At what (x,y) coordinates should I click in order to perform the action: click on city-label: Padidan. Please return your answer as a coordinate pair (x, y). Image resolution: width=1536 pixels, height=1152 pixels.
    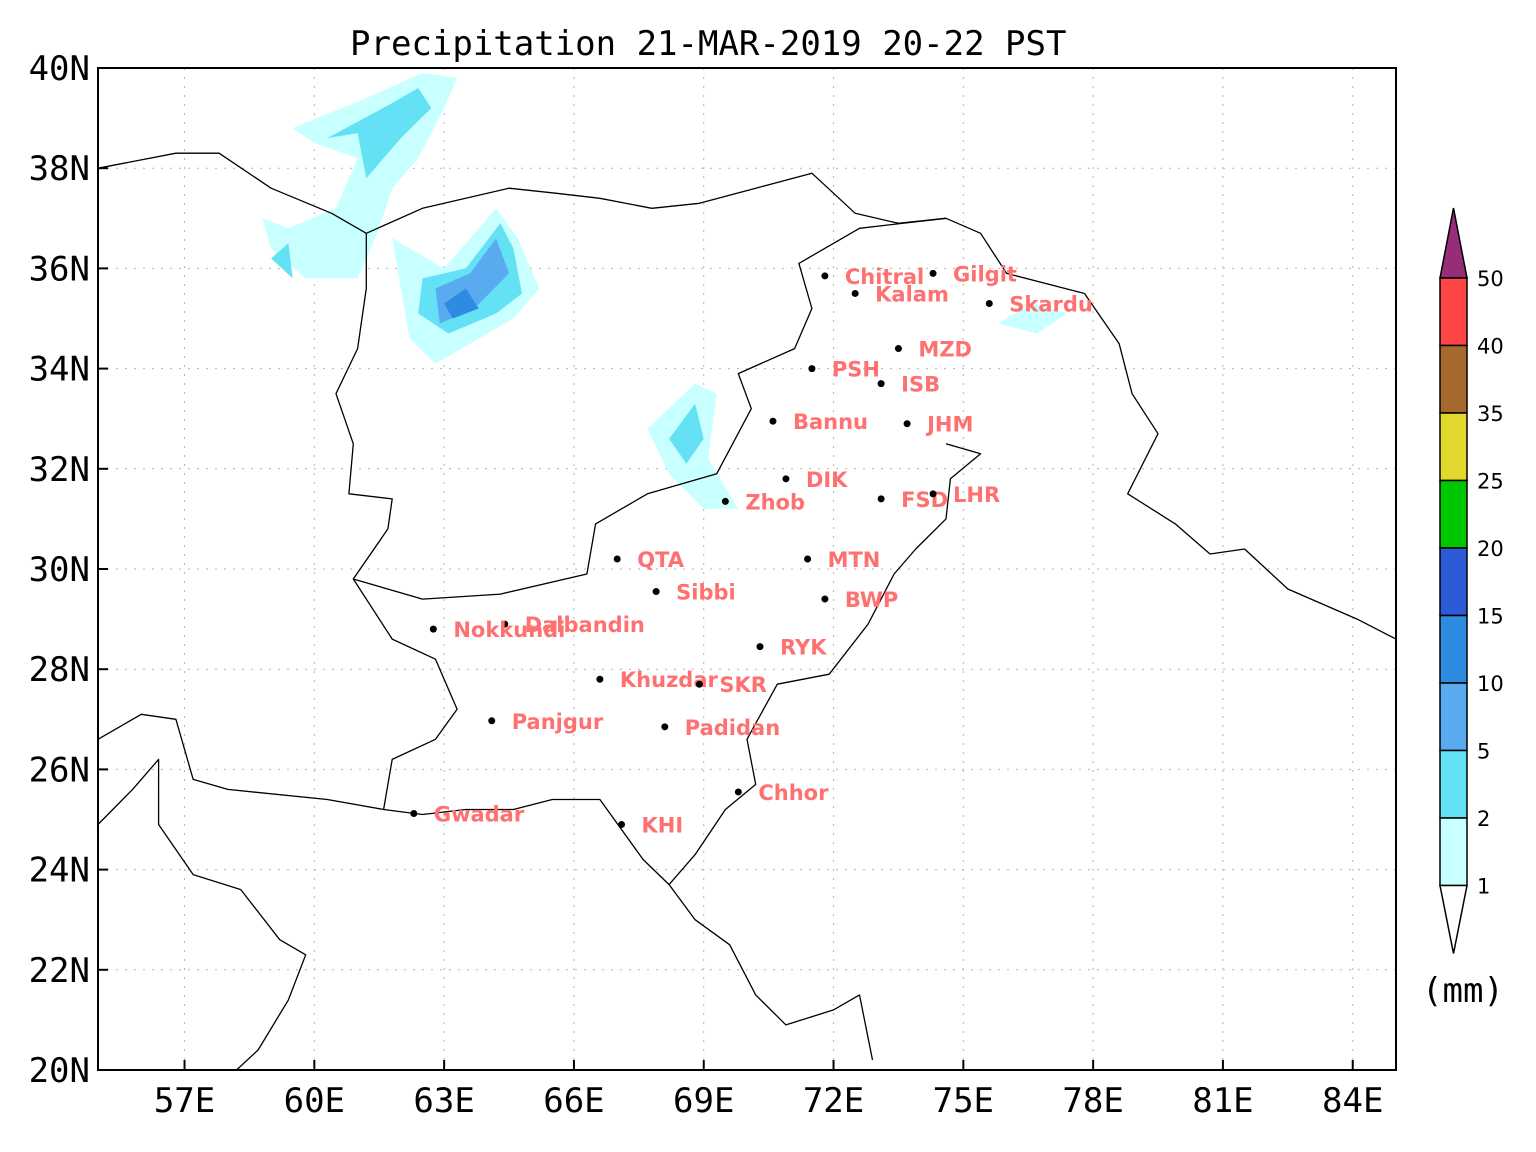
    Looking at the image, I should click on (732, 728).